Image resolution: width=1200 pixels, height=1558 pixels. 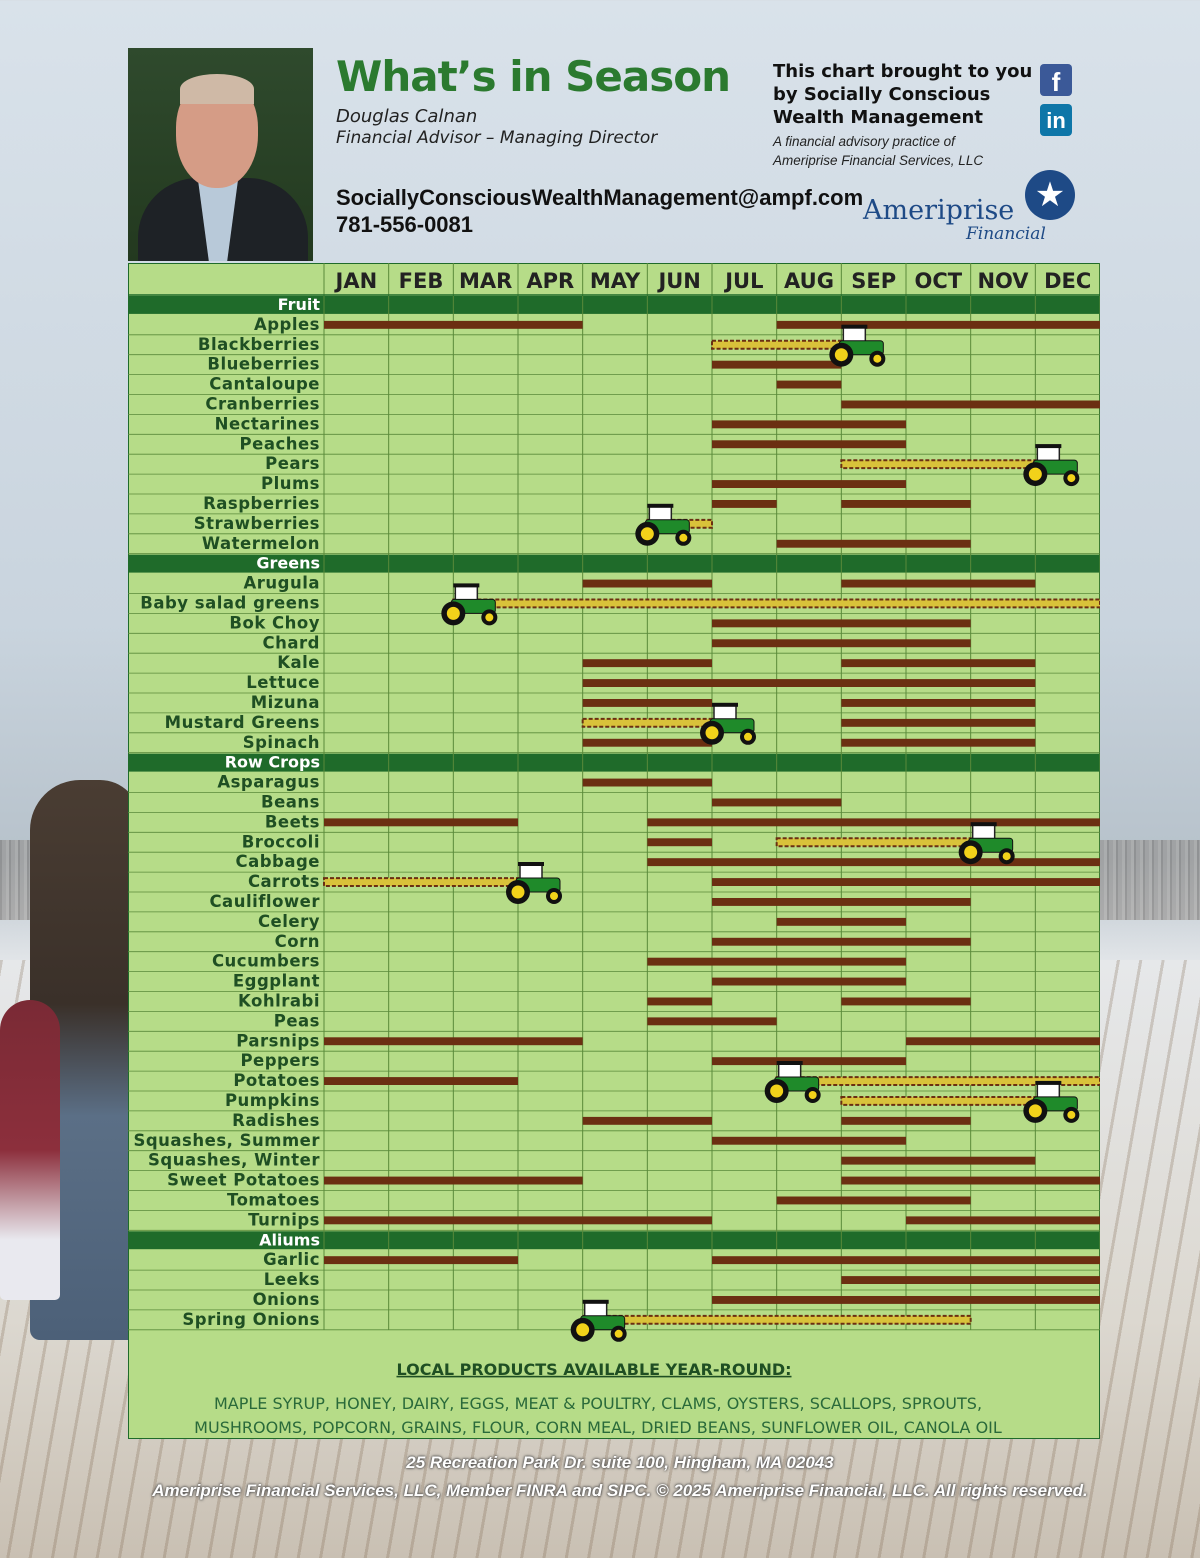 I want to click on year-round-title: LOCAL PRODUCTS AVAILABLE YEAR-ROUND:, so click(x=593, y=1369).